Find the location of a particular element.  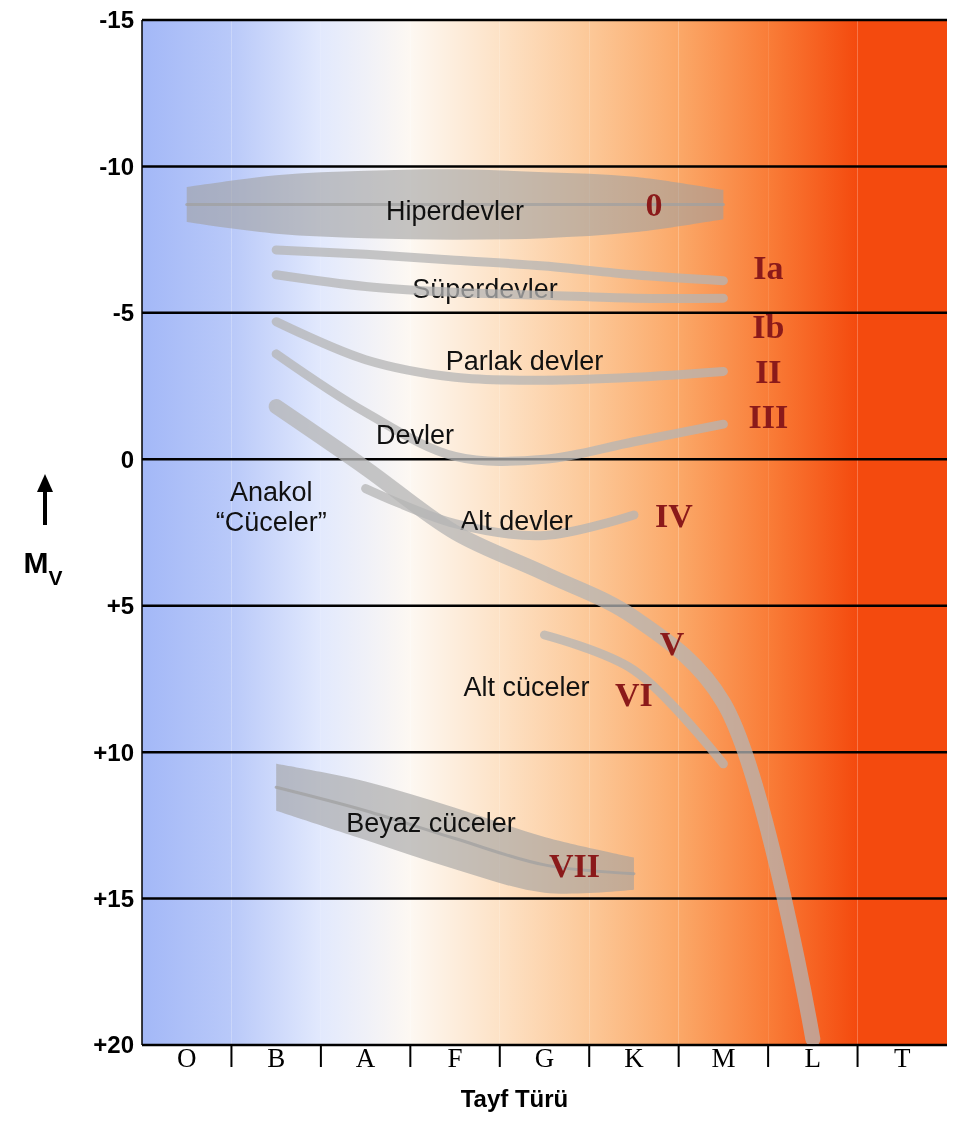

x-tick-label: F is located at coordinates (455, 1058).